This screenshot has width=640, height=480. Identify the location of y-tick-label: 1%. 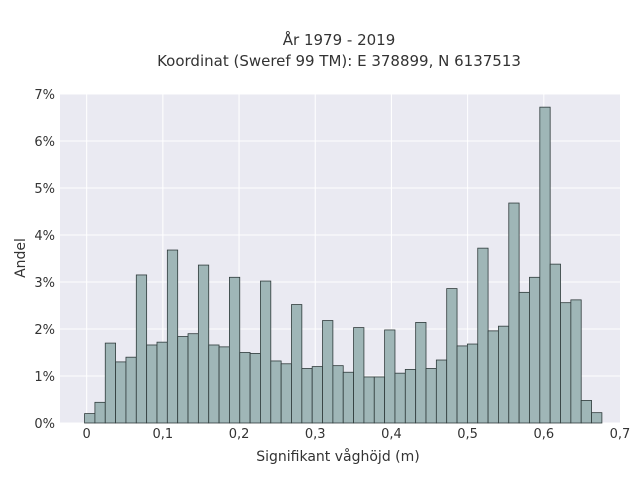
(44, 377).